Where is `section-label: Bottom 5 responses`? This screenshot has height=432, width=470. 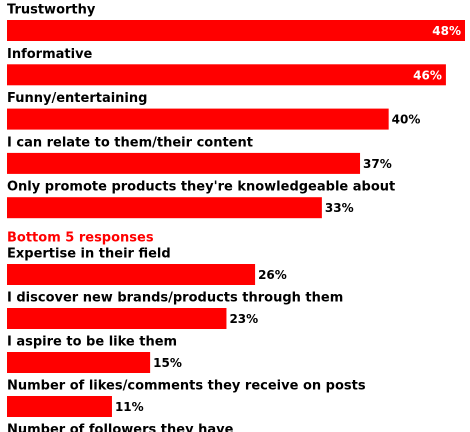
section-label: Bottom 5 responses is located at coordinates (80, 238).